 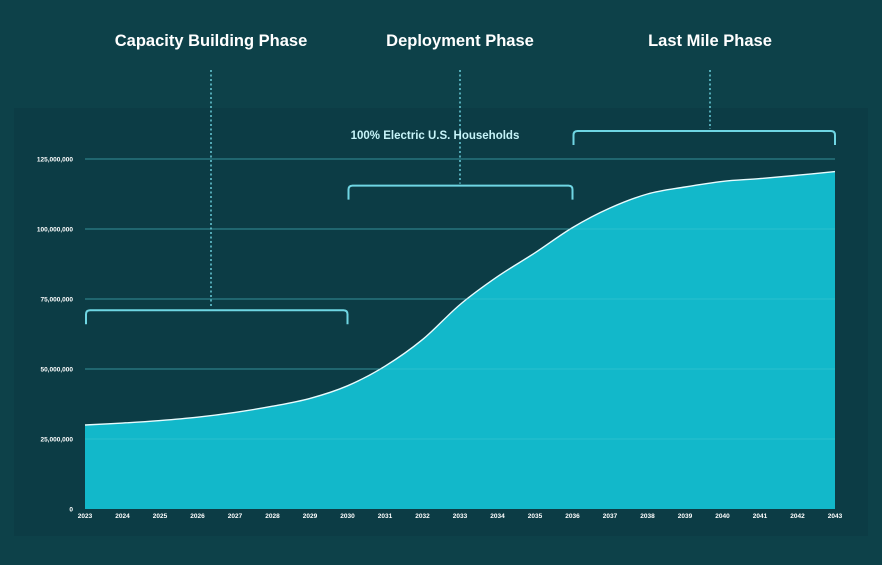 What do you see at coordinates (572, 516) in the screenshot?
I see `x-tick-label-2036: 2036` at bounding box center [572, 516].